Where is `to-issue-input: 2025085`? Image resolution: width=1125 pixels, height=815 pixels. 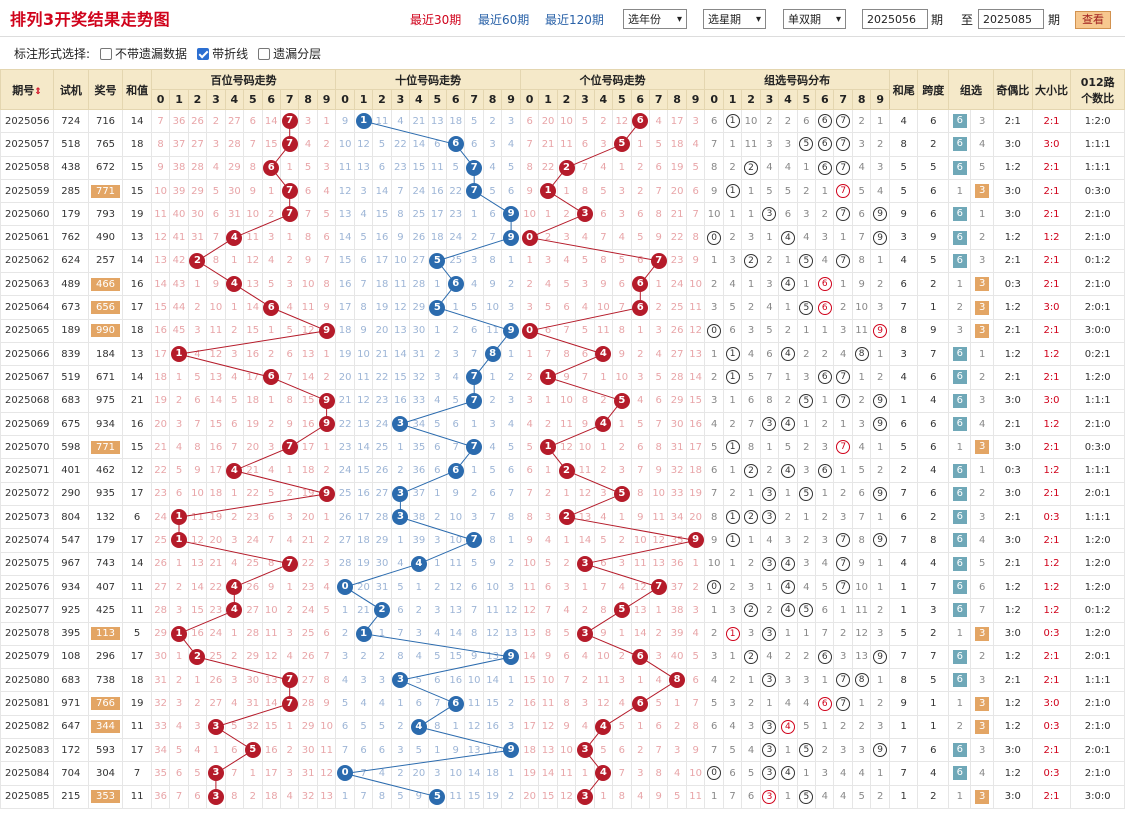 to-issue-input: 2025085 is located at coordinates (1011, 19).